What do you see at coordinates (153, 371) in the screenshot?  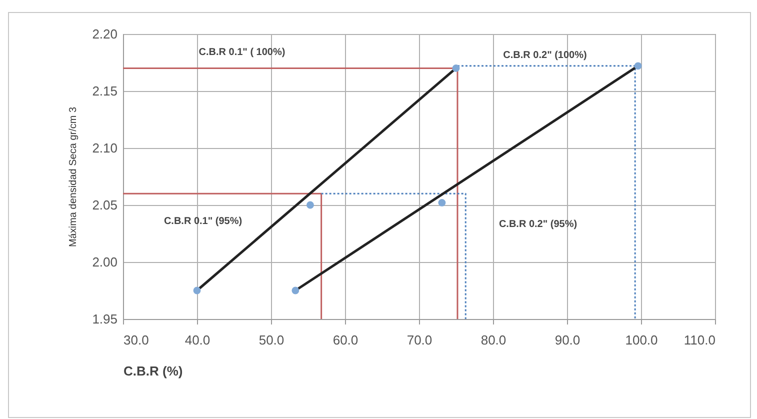 I see `x-axis-title: C.B.R (%)` at bounding box center [153, 371].